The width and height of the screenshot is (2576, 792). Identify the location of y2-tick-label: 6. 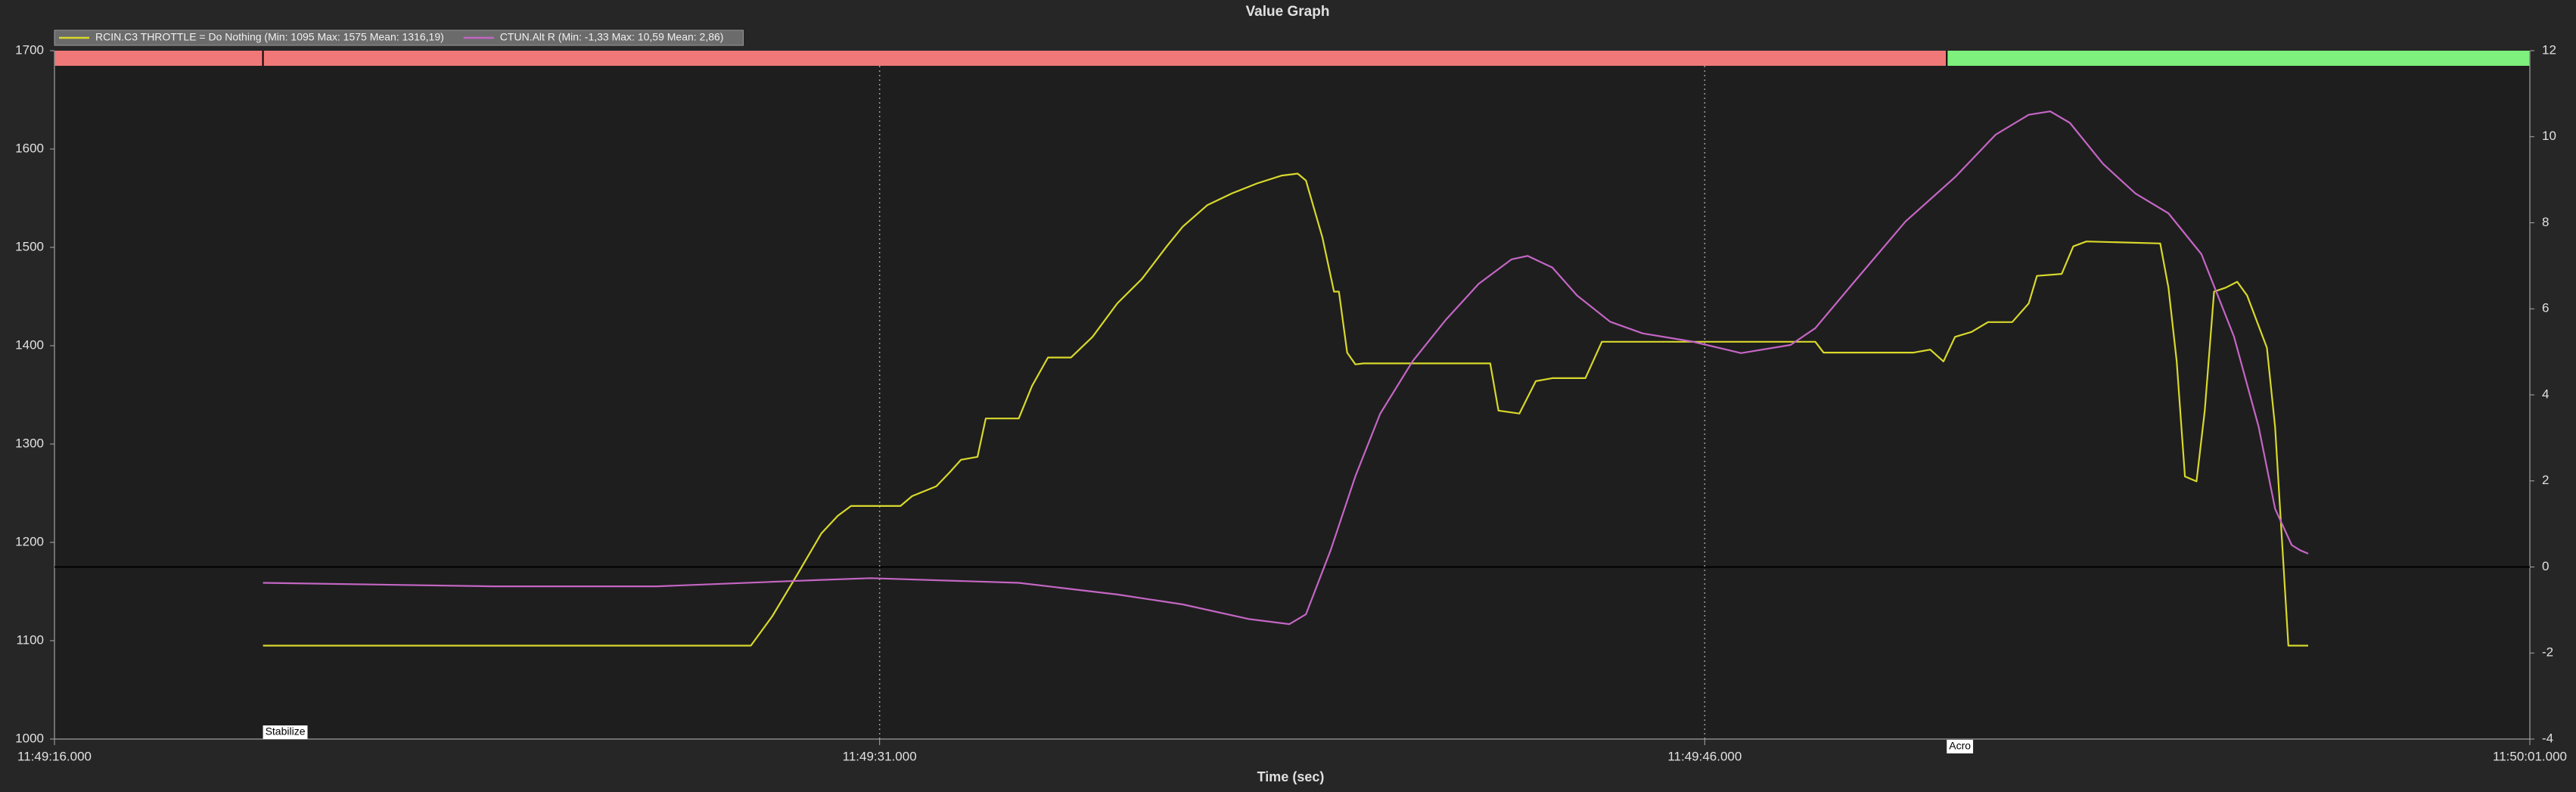
(2545, 308).